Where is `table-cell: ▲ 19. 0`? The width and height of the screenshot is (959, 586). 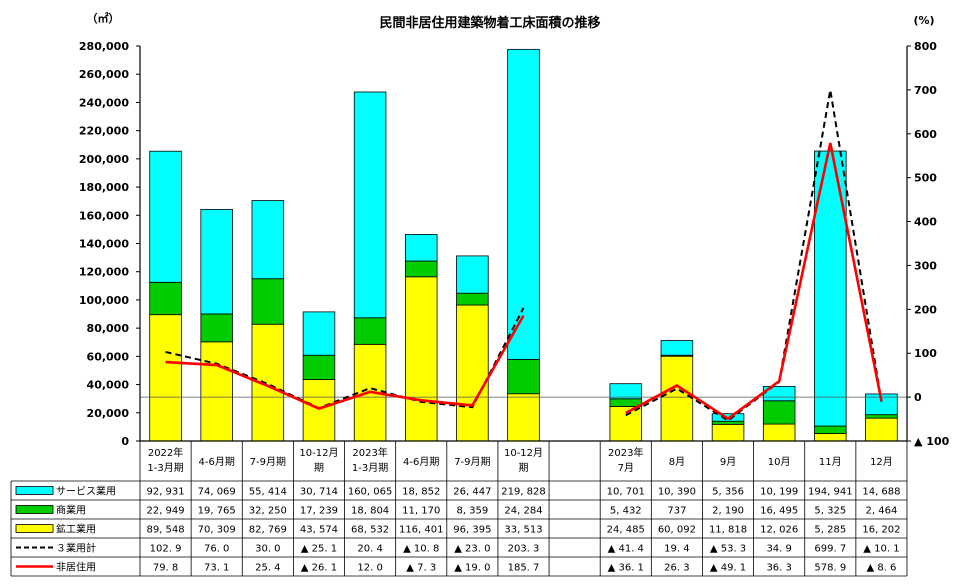 table-cell: ▲ 19. 0 is located at coordinates (472, 568).